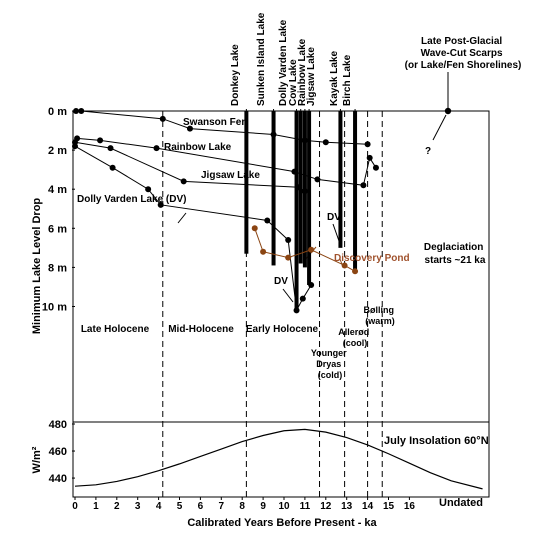 The width and height of the screenshot is (534, 550). What do you see at coordinates (330, 375) in the screenshot?
I see `younger-dryas-line-3: (cold)` at bounding box center [330, 375].